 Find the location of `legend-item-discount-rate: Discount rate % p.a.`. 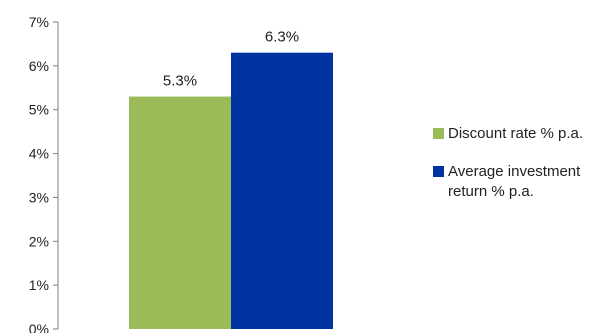

legend-item-discount-rate: Discount rate % p.a. is located at coordinates (520, 134).